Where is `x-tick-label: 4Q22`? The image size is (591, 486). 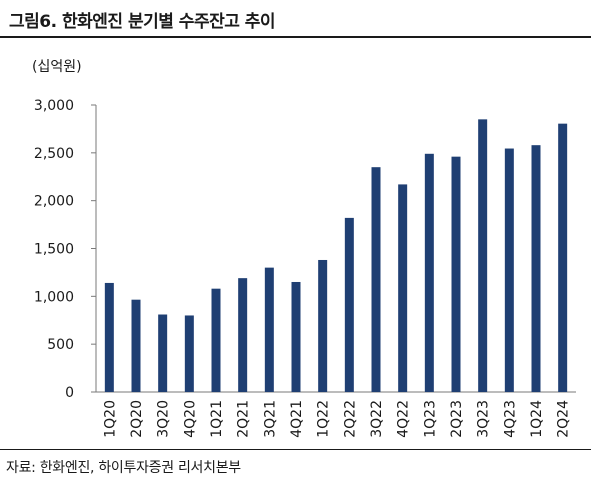 x-tick-label: 4Q22 is located at coordinates (404, 419).